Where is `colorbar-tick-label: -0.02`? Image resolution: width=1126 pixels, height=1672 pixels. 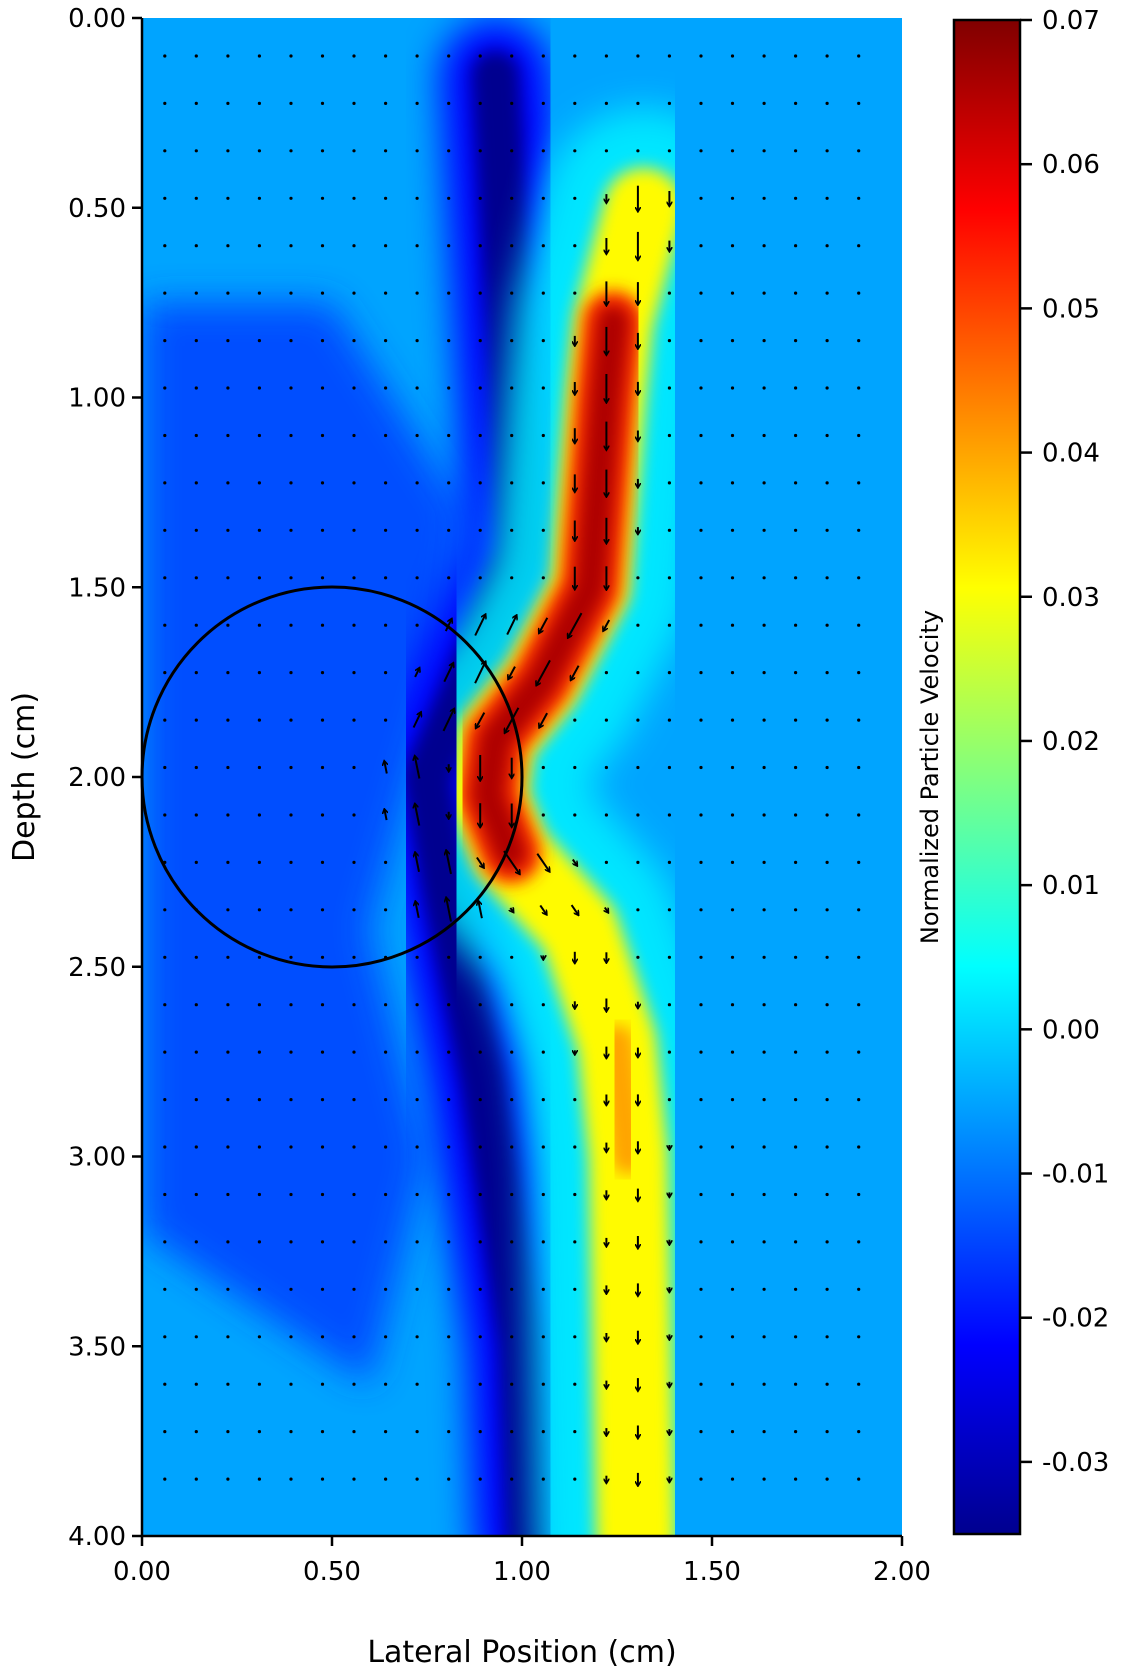
colorbar-tick-label: -0.02 is located at coordinates (1075, 1319).